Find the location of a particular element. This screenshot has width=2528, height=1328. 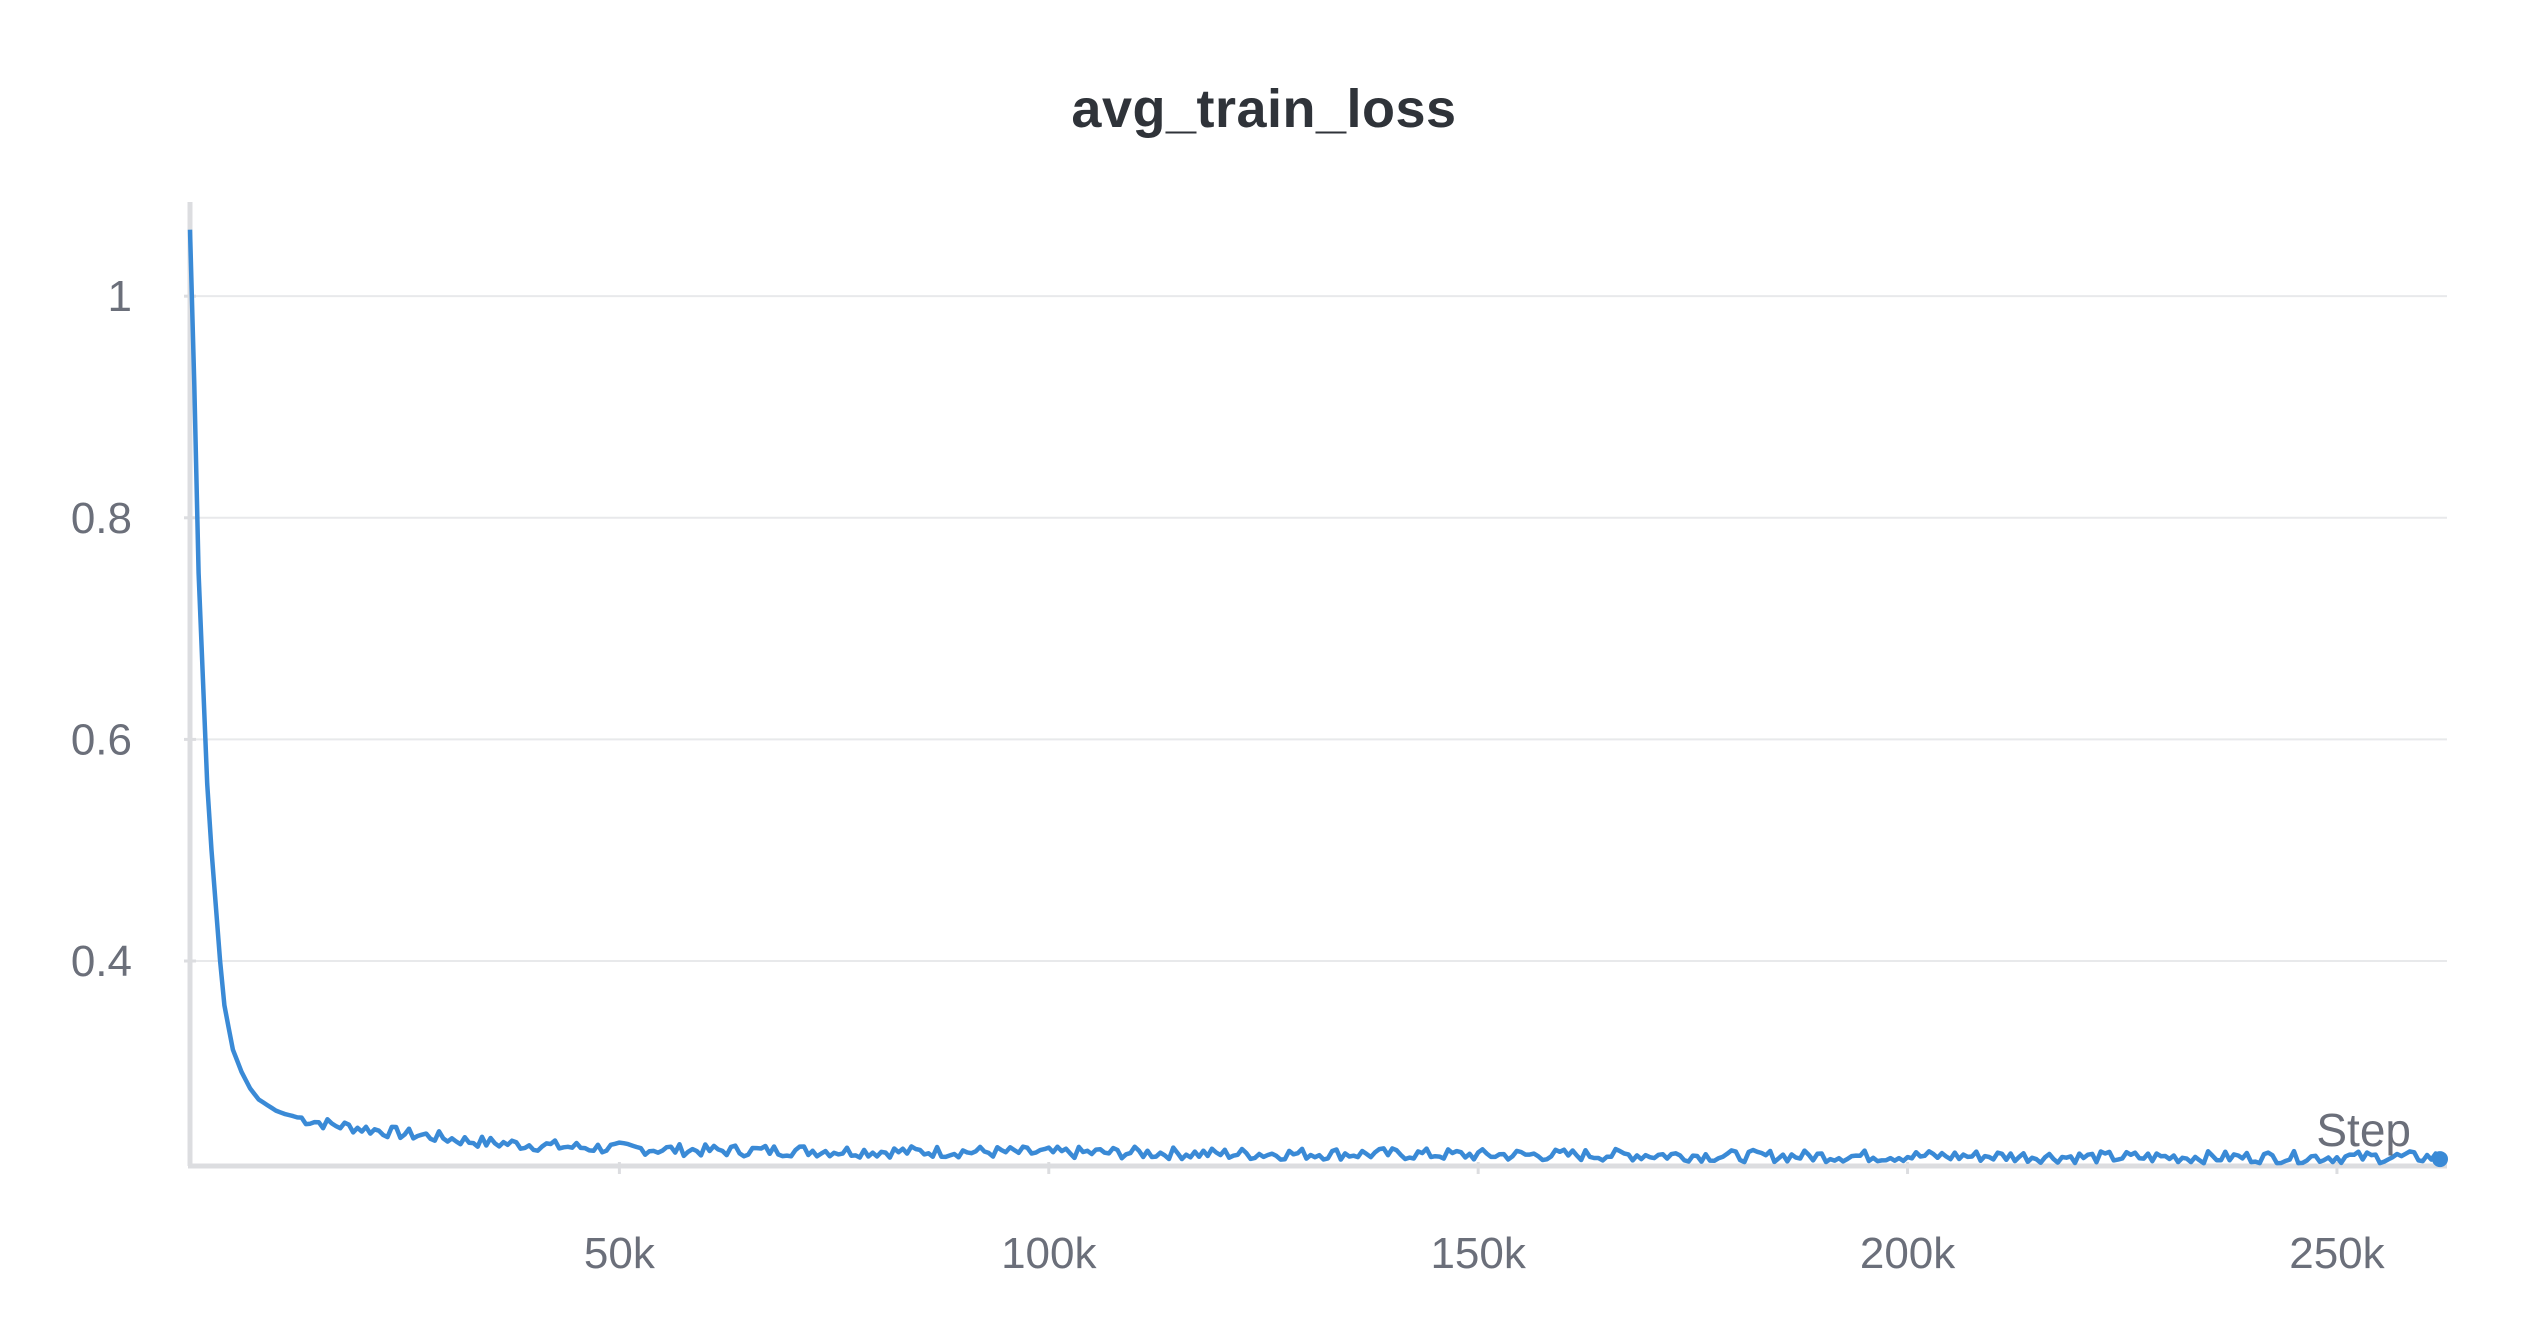

y-tick-label: 1 is located at coordinates (120, 296).